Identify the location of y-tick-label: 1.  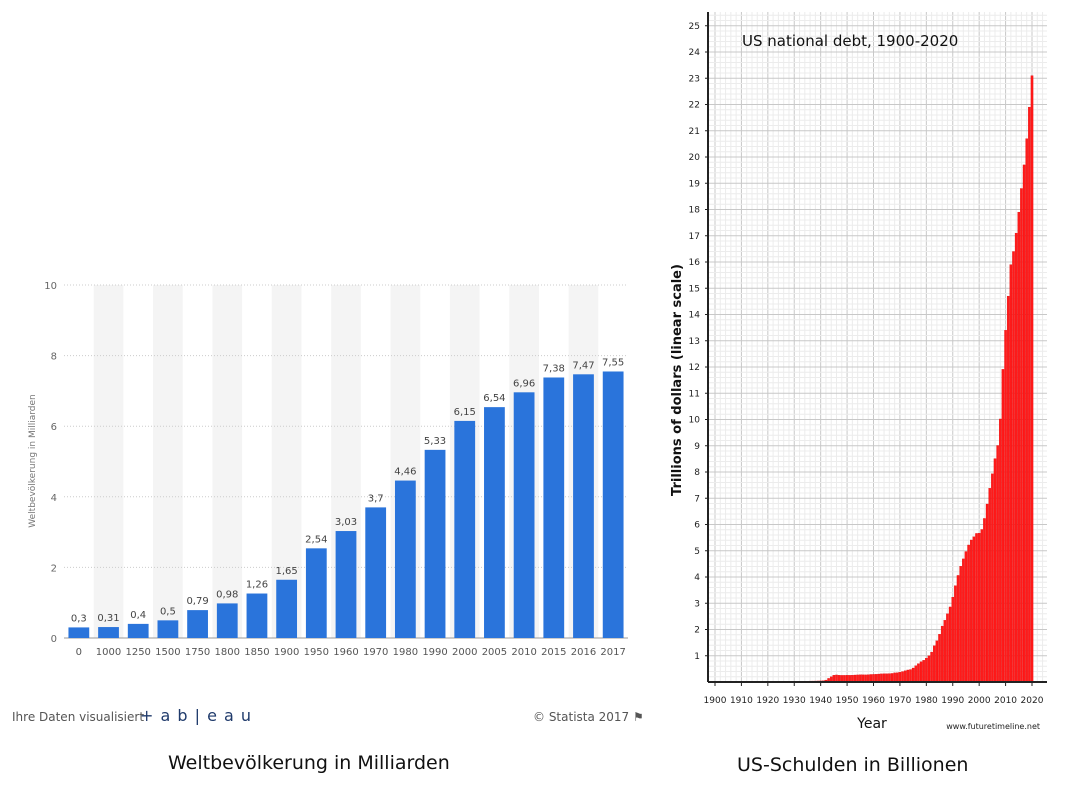
(697, 657).